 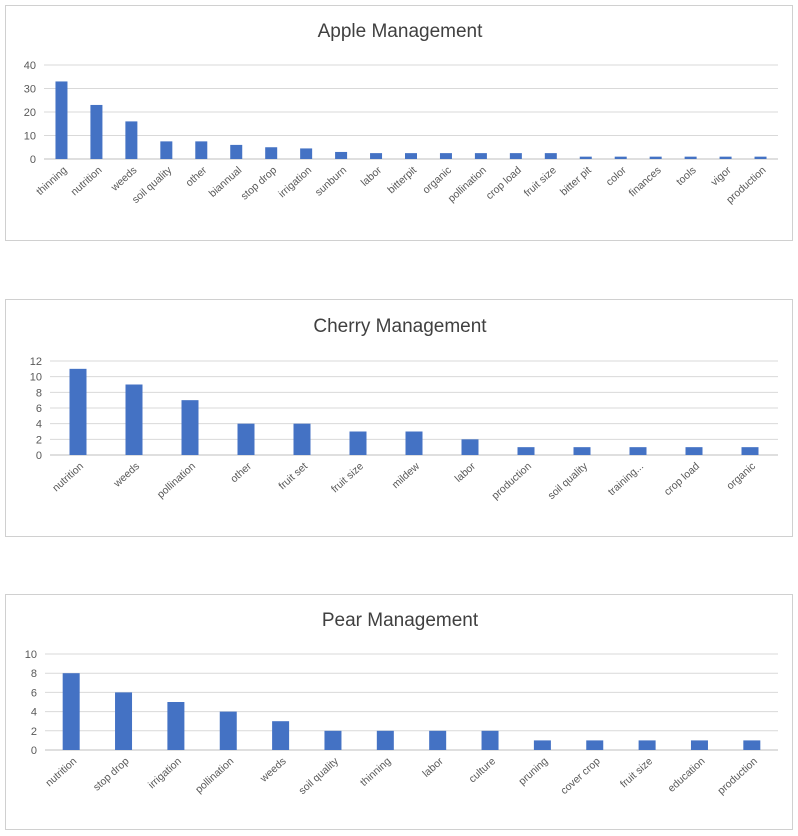 What do you see at coordinates (39, 409) in the screenshot?
I see `y-tick-label: 6` at bounding box center [39, 409].